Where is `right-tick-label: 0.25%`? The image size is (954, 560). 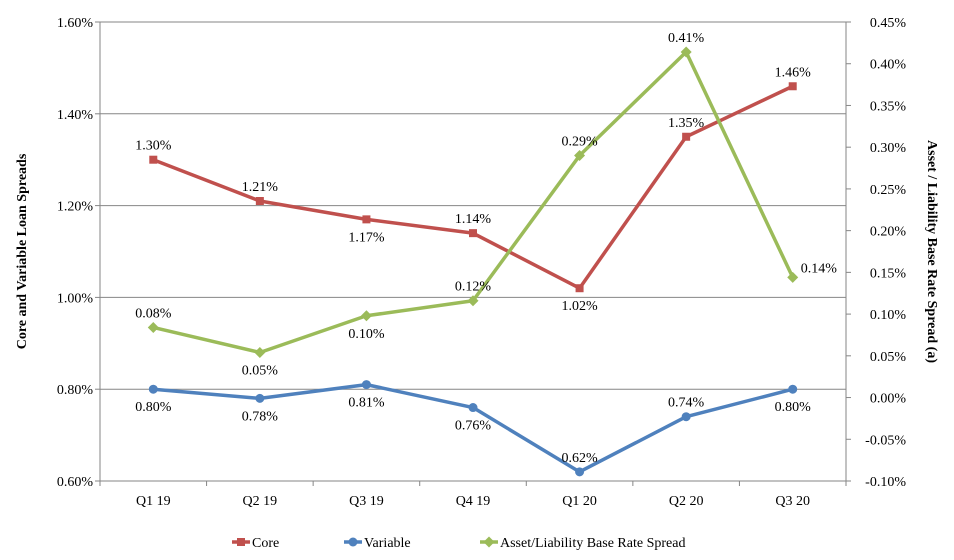
right-tick-label: 0.25% is located at coordinates (888, 190).